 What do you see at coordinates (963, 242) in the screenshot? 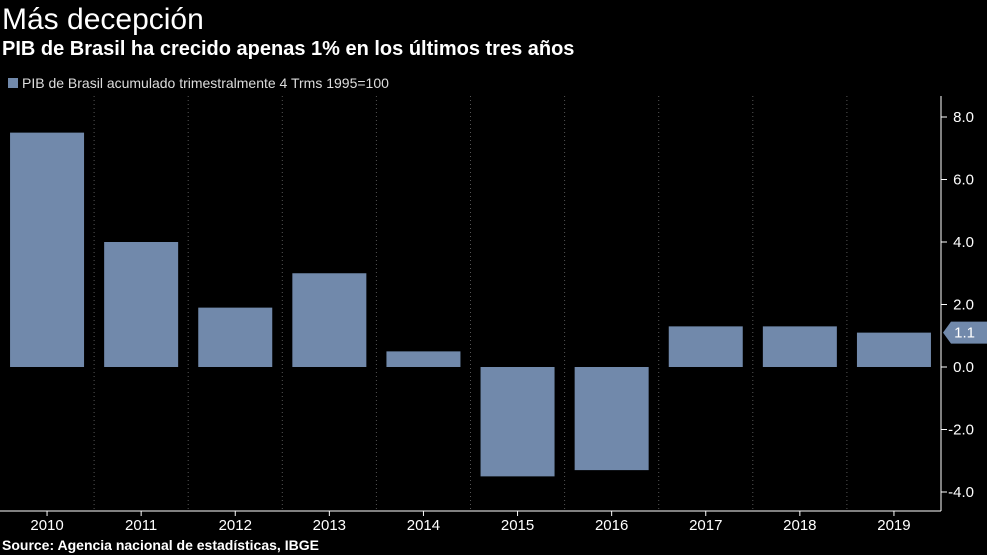
I see `y-tick-label: 4.0` at bounding box center [963, 242].